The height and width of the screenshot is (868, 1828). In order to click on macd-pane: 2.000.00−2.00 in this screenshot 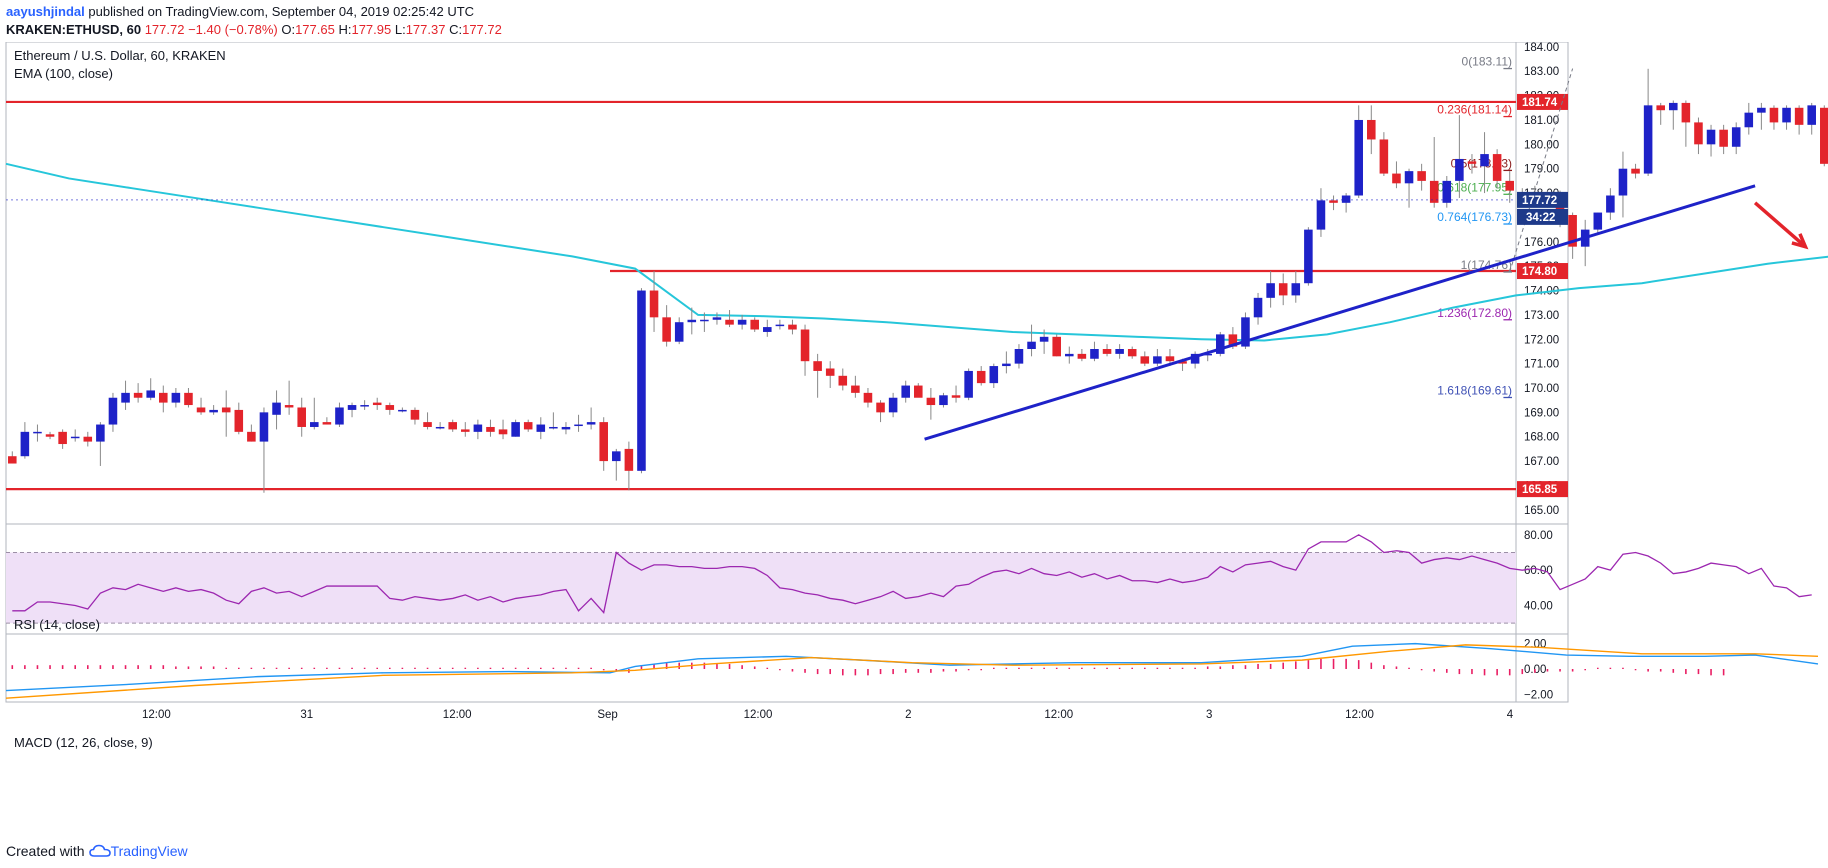, I will do `click(912, 670)`.